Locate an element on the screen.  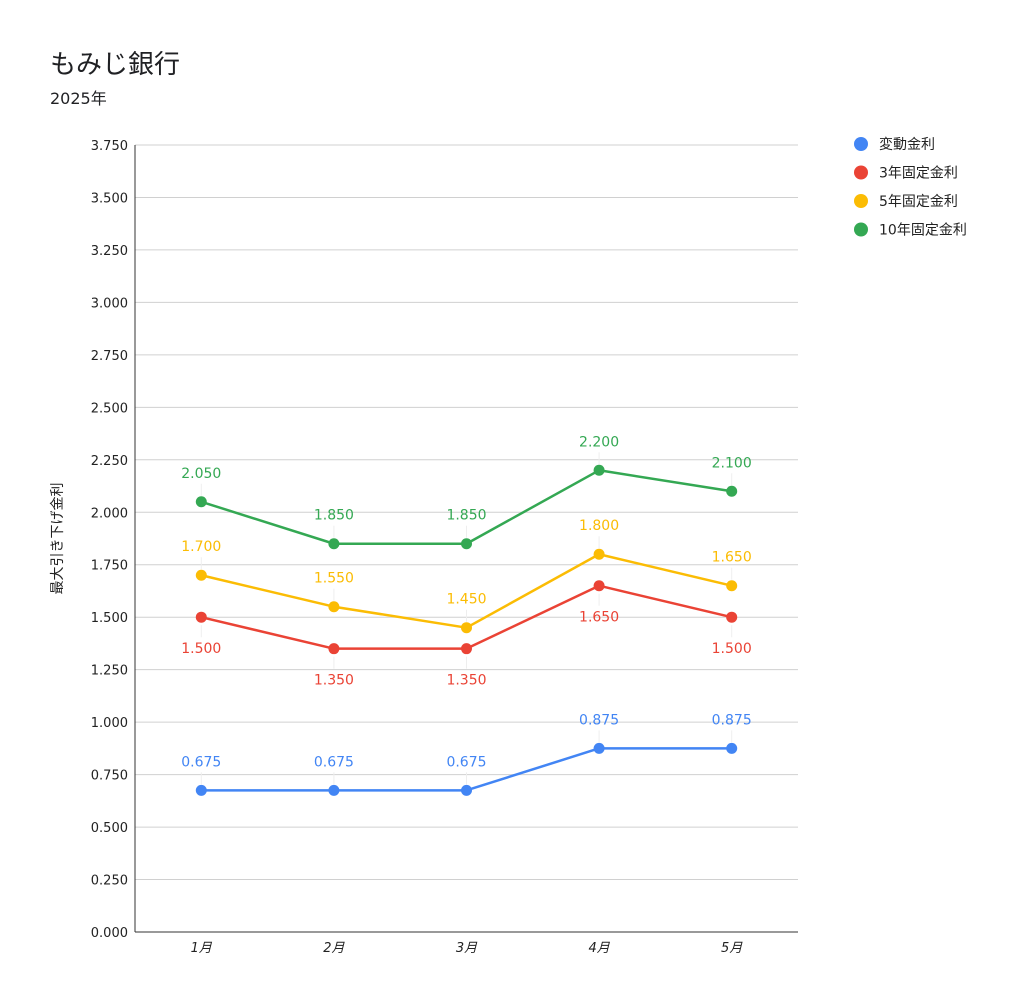
y-axis-label: 最大引き下げ金利 is located at coordinates (58, 539).